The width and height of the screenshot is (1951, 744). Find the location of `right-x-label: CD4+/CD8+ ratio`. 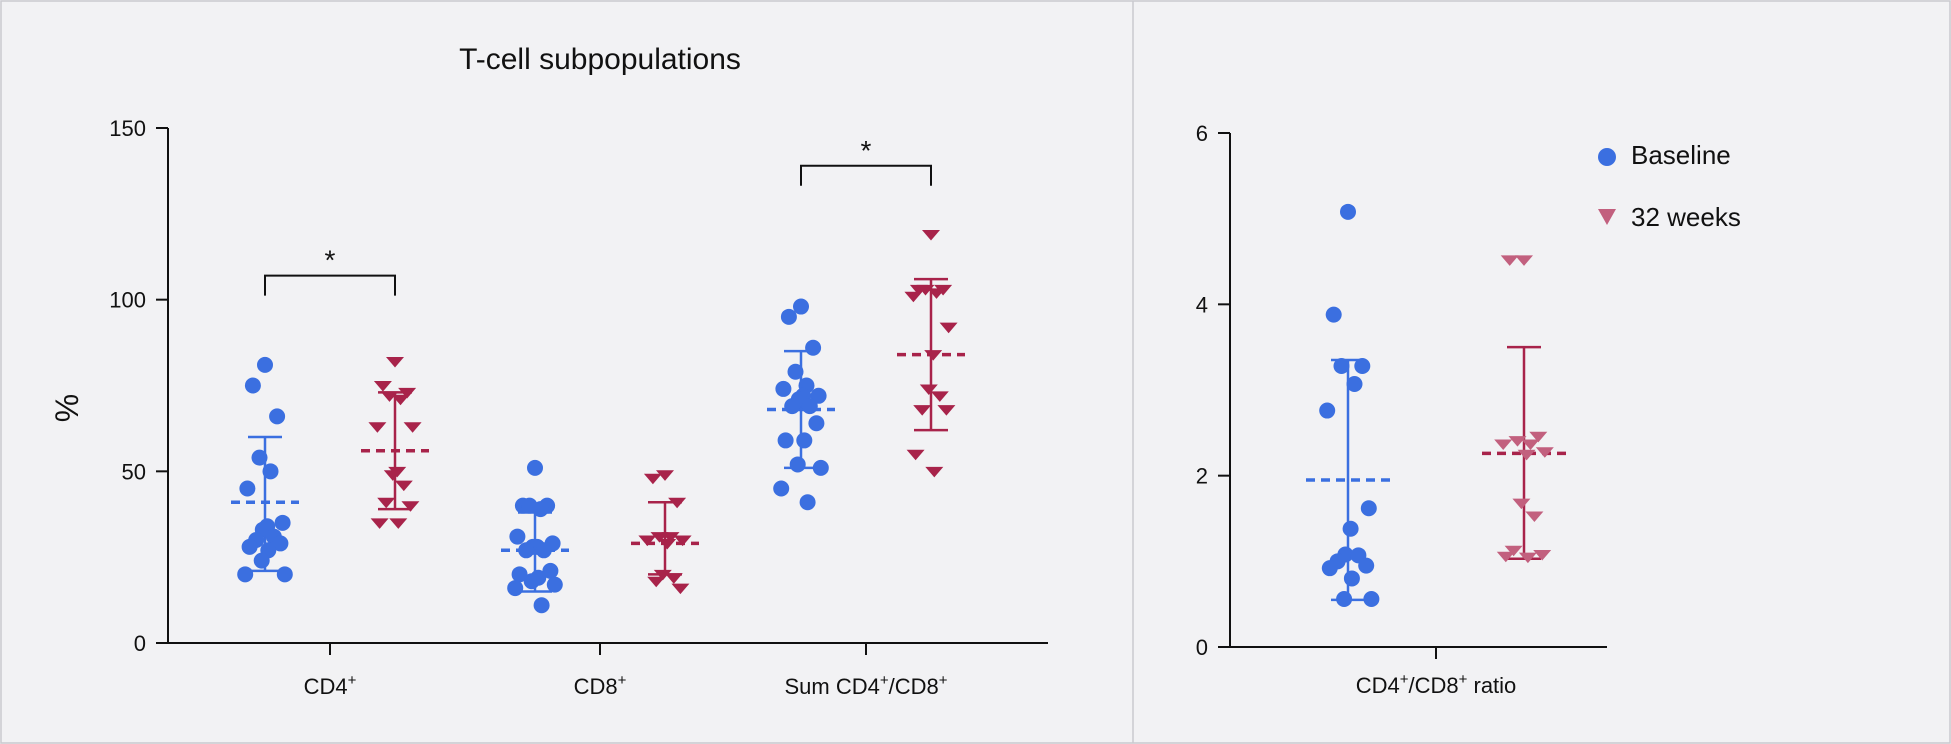

right-x-label: CD4+/CD8+ ratio is located at coordinates (1436, 684).